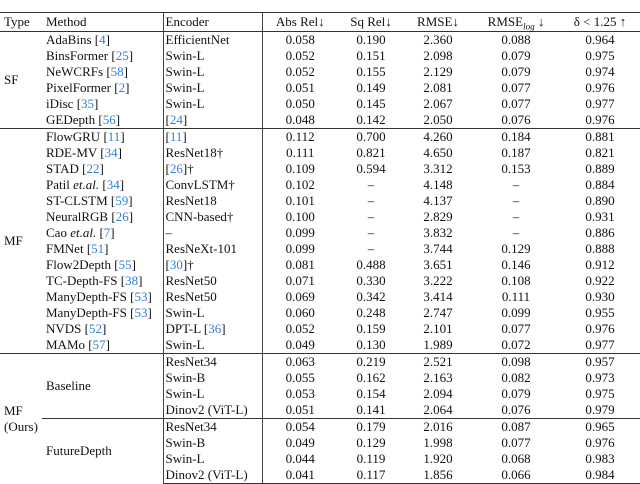 This screenshot has height=484, width=640. Describe the element at coordinates (320, 394) in the screenshot. I see `table-row: Swin-L 0.053 0.154 2.094 0.079 0.975` at that location.